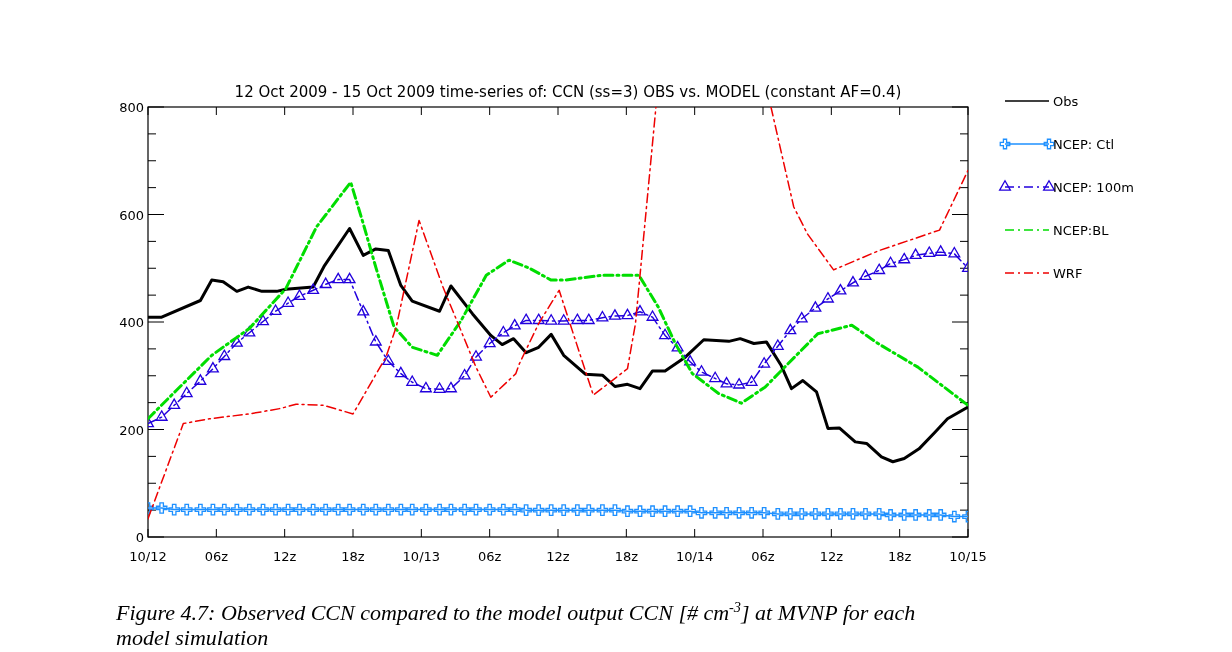 This screenshot has height=652, width=1232. What do you see at coordinates (694, 556) in the screenshot?
I see `x-tick-label: 10/14` at bounding box center [694, 556].